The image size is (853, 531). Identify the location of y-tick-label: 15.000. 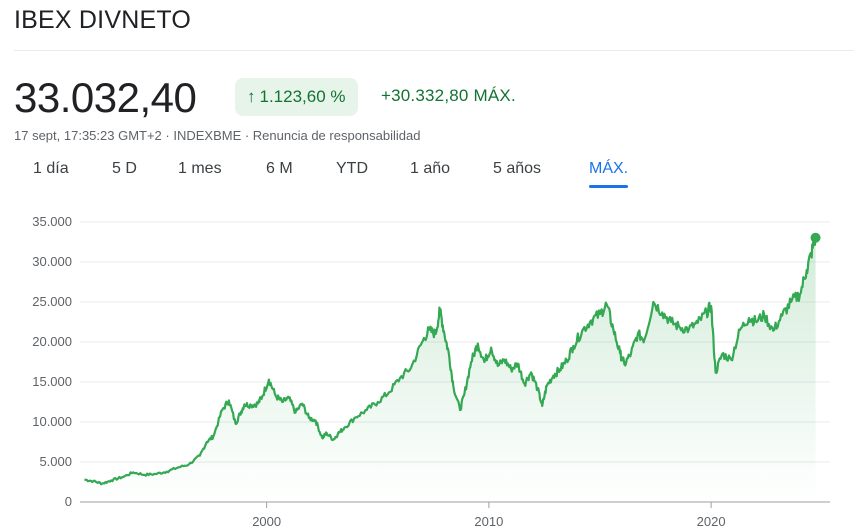
(52, 381).